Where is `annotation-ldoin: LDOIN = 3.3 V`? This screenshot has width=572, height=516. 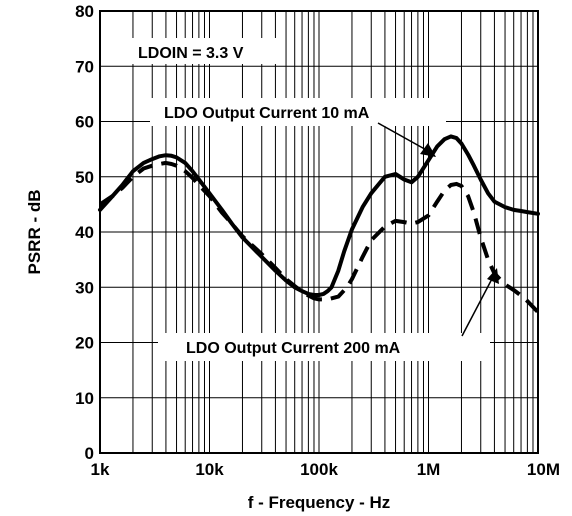 annotation-ldoin: LDOIN = 3.3 V is located at coordinates (191, 53).